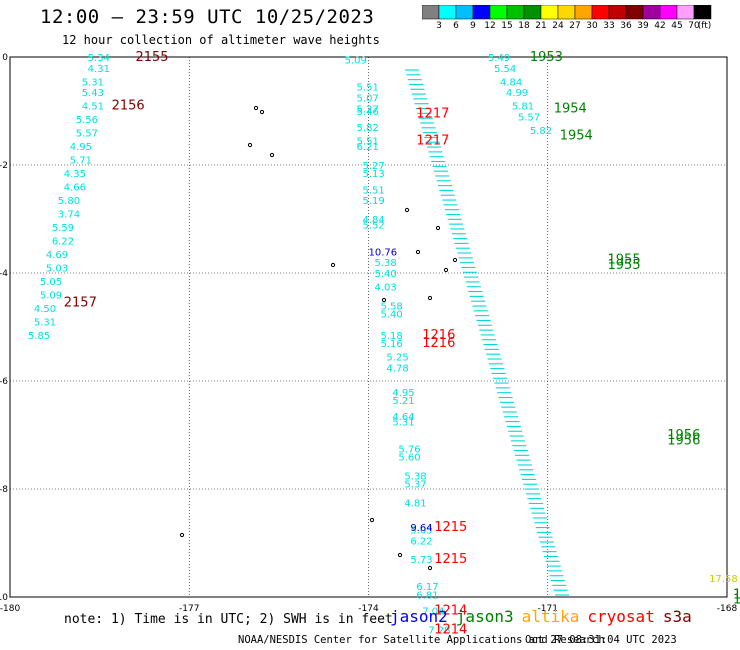  I want to click on wave-height-label: 9.64, so click(421, 528).